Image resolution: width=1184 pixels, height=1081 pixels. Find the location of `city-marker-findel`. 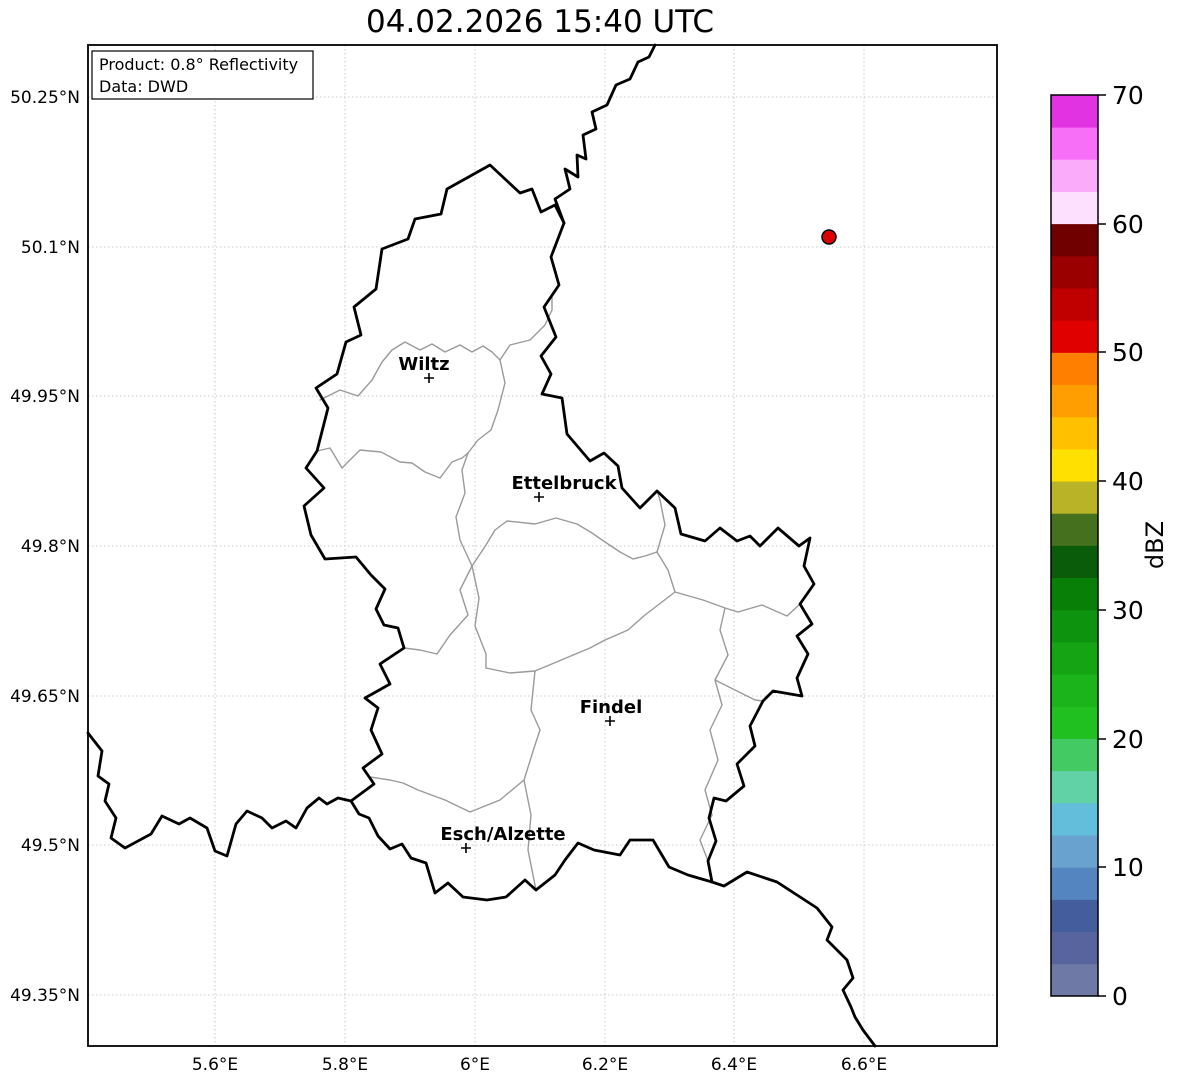

city-marker-findel is located at coordinates (610, 721).